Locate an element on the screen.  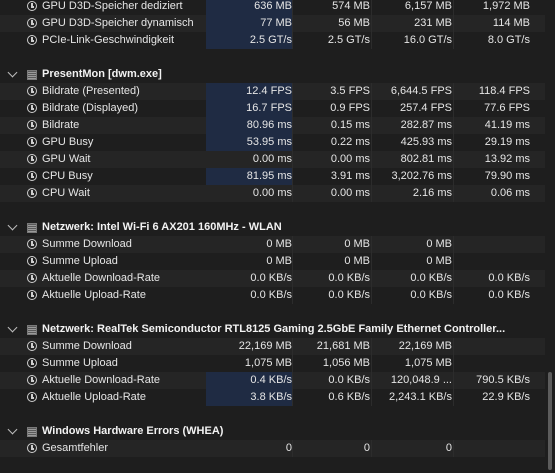
sensor-label: Aktuelle Upload-Rate is located at coordinates (94, 397).